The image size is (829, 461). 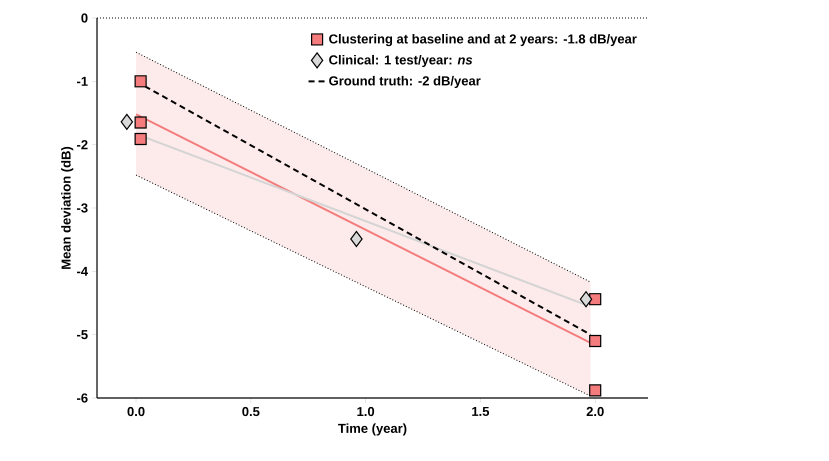 I want to click on x-tick-label: 2.0, so click(x=595, y=411).